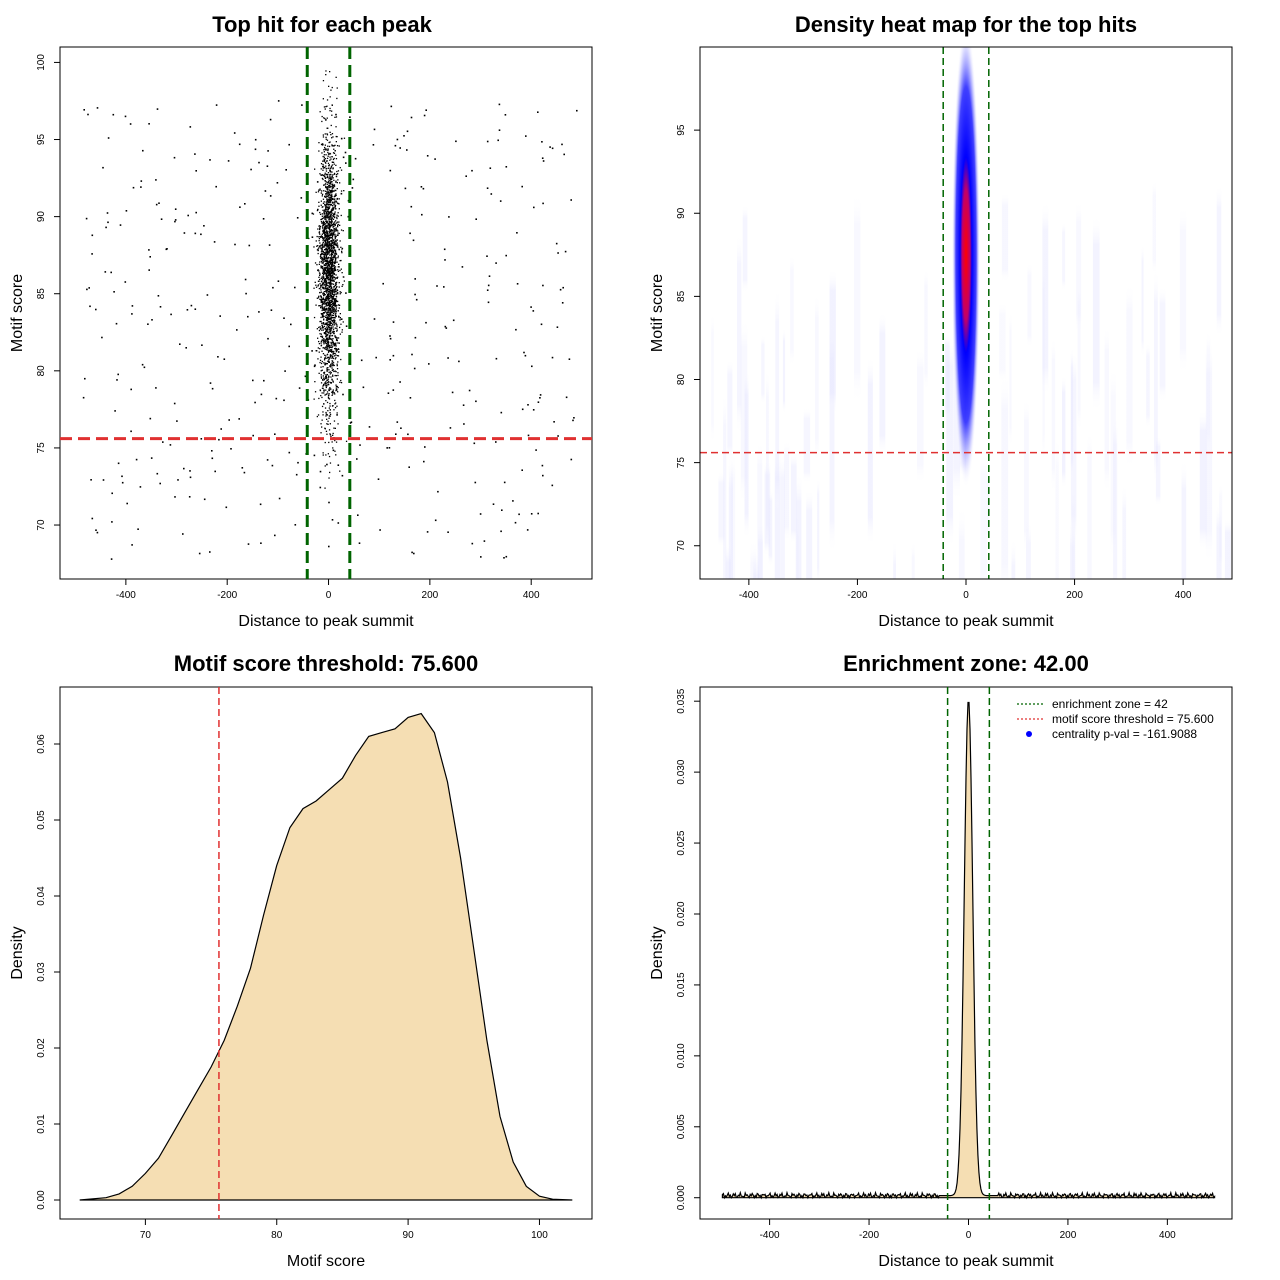 The width and height of the screenshot is (1280, 1280). Describe the element at coordinates (770, 1235) in the screenshot. I see `distance-density-x-tick-label: -400` at that location.